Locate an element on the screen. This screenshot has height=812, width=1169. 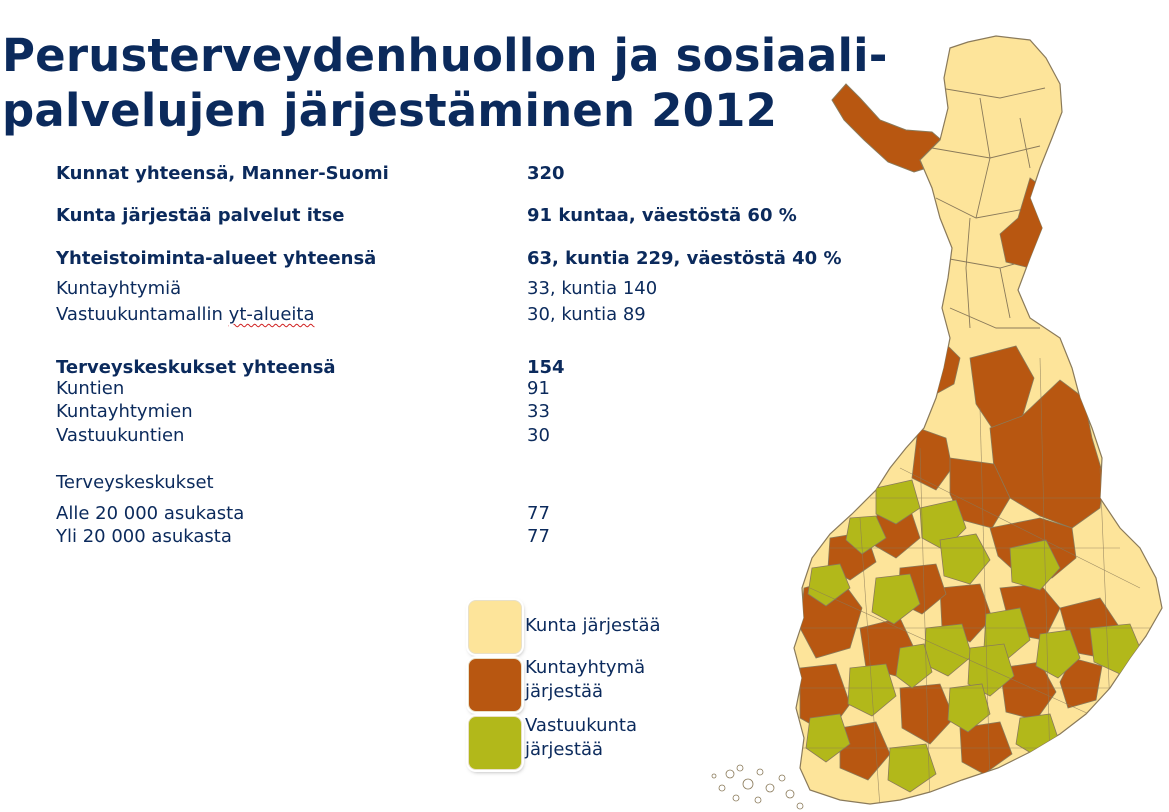
stat-label-spellcheck-text: yt-alueita is located at coordinates (271, 314).